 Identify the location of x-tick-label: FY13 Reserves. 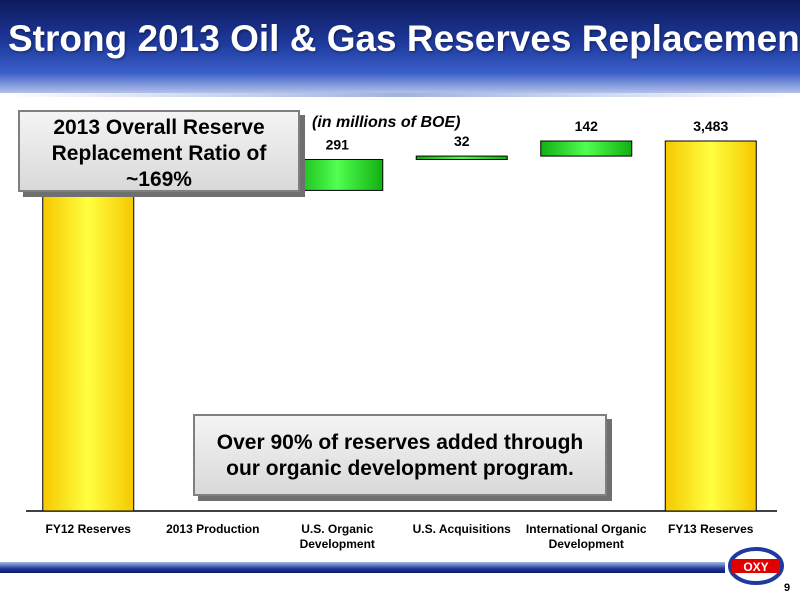
(711, 529).